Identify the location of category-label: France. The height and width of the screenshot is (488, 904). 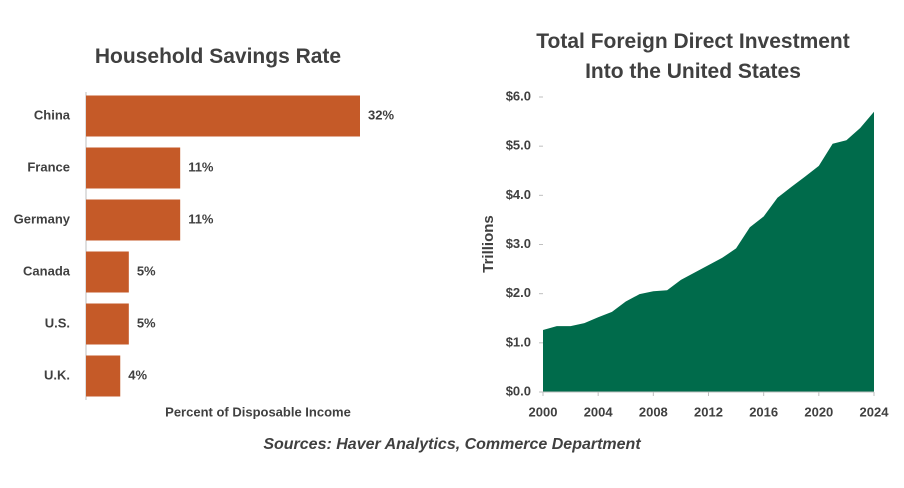
(48, 166).